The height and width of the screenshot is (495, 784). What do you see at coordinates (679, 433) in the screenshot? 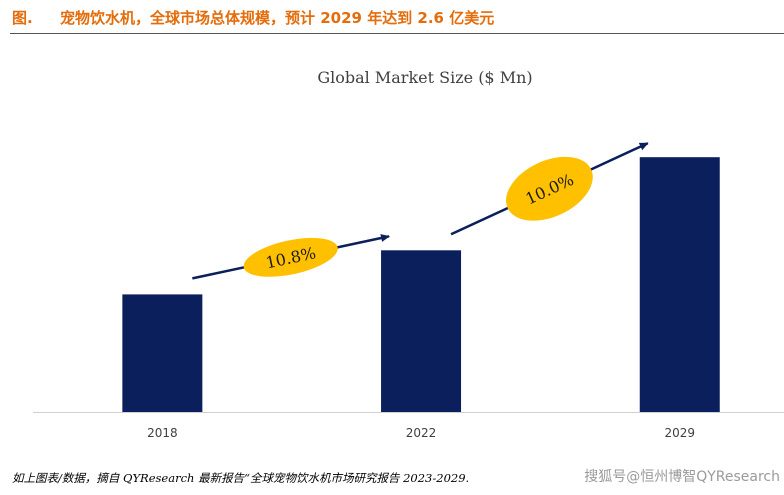
I see `x-tick-label-2029: 2029` at bounding box center [679, 433].